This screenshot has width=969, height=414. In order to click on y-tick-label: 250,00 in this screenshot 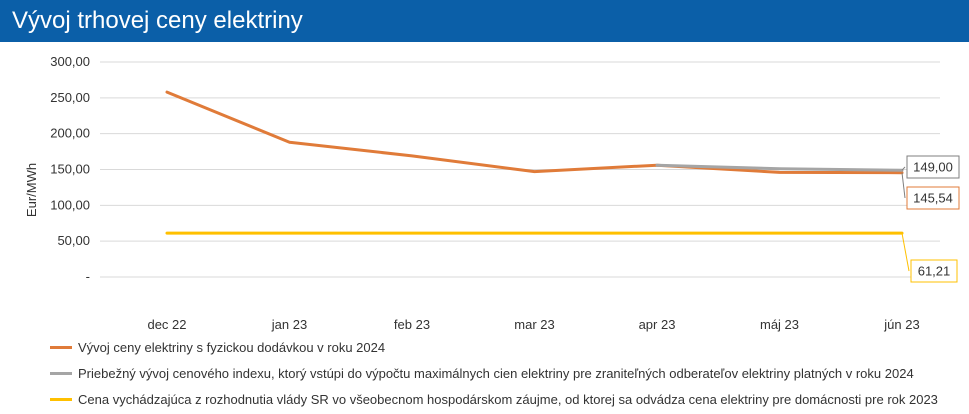, I will do `click(70, 97)`.